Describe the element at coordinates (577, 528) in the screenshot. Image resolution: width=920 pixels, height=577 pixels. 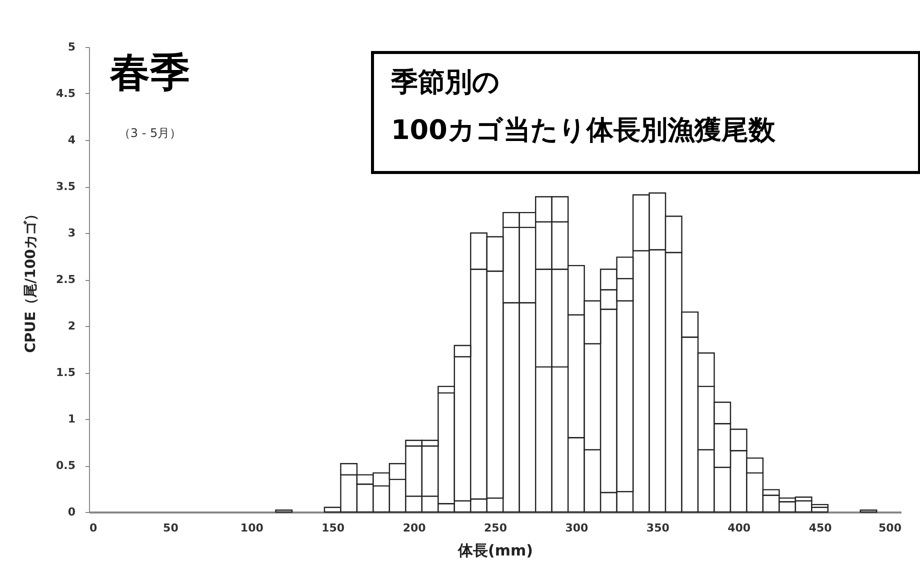
I see `x-tick-label: 300` at that location.